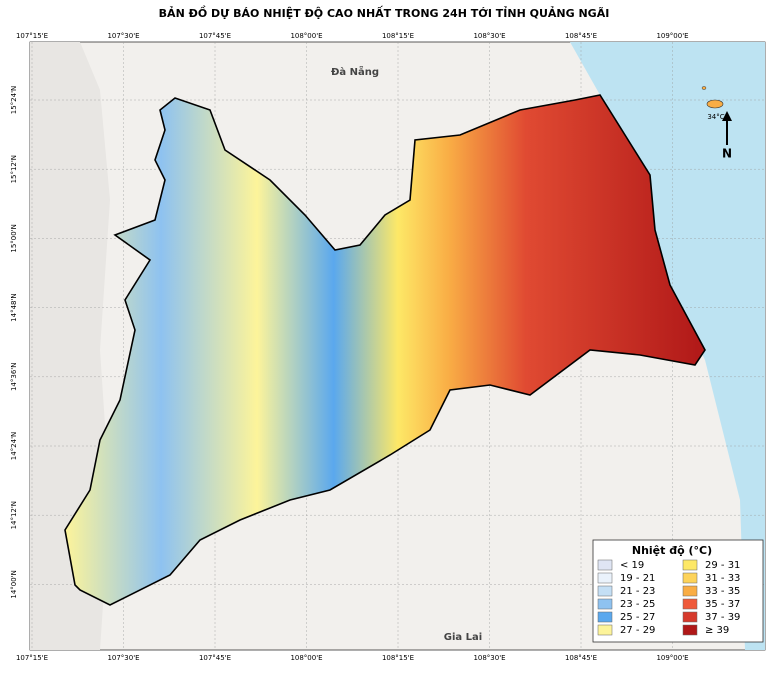 This screenshot has width=768, height=673. Describe the element at coordinates (14, 515) in the screenshot. I see `lat-label: 14°12'N` at that location.